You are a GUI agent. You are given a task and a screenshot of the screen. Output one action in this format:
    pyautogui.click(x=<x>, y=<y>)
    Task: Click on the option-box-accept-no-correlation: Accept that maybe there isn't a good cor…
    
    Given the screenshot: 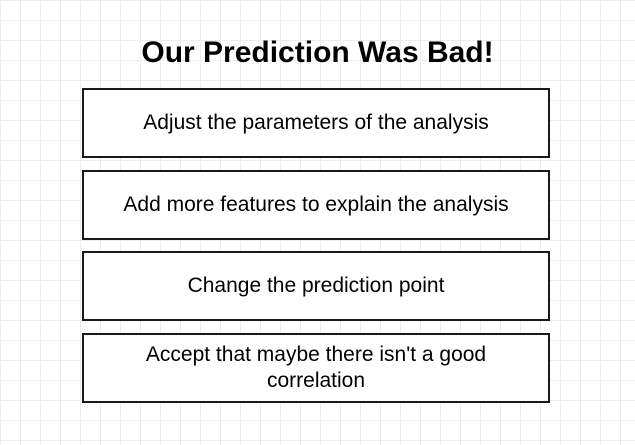 What is the action you would take?
    pyautogui.click(x=316, y=368)
    